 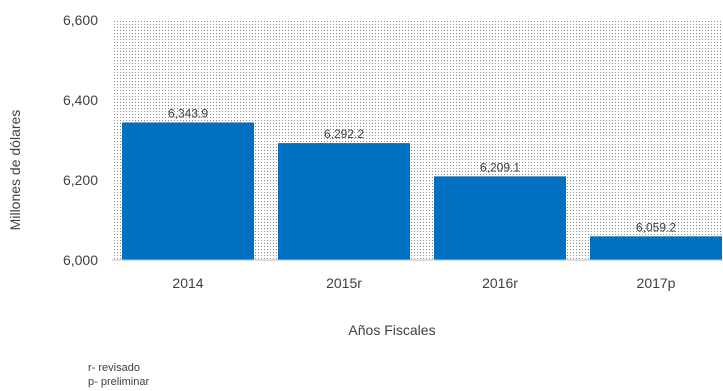 What do you see at coordinates (15, 170) in the screenshot?
I see `y-axis-title: Millones de dólares` at bounding box center [15, 170].